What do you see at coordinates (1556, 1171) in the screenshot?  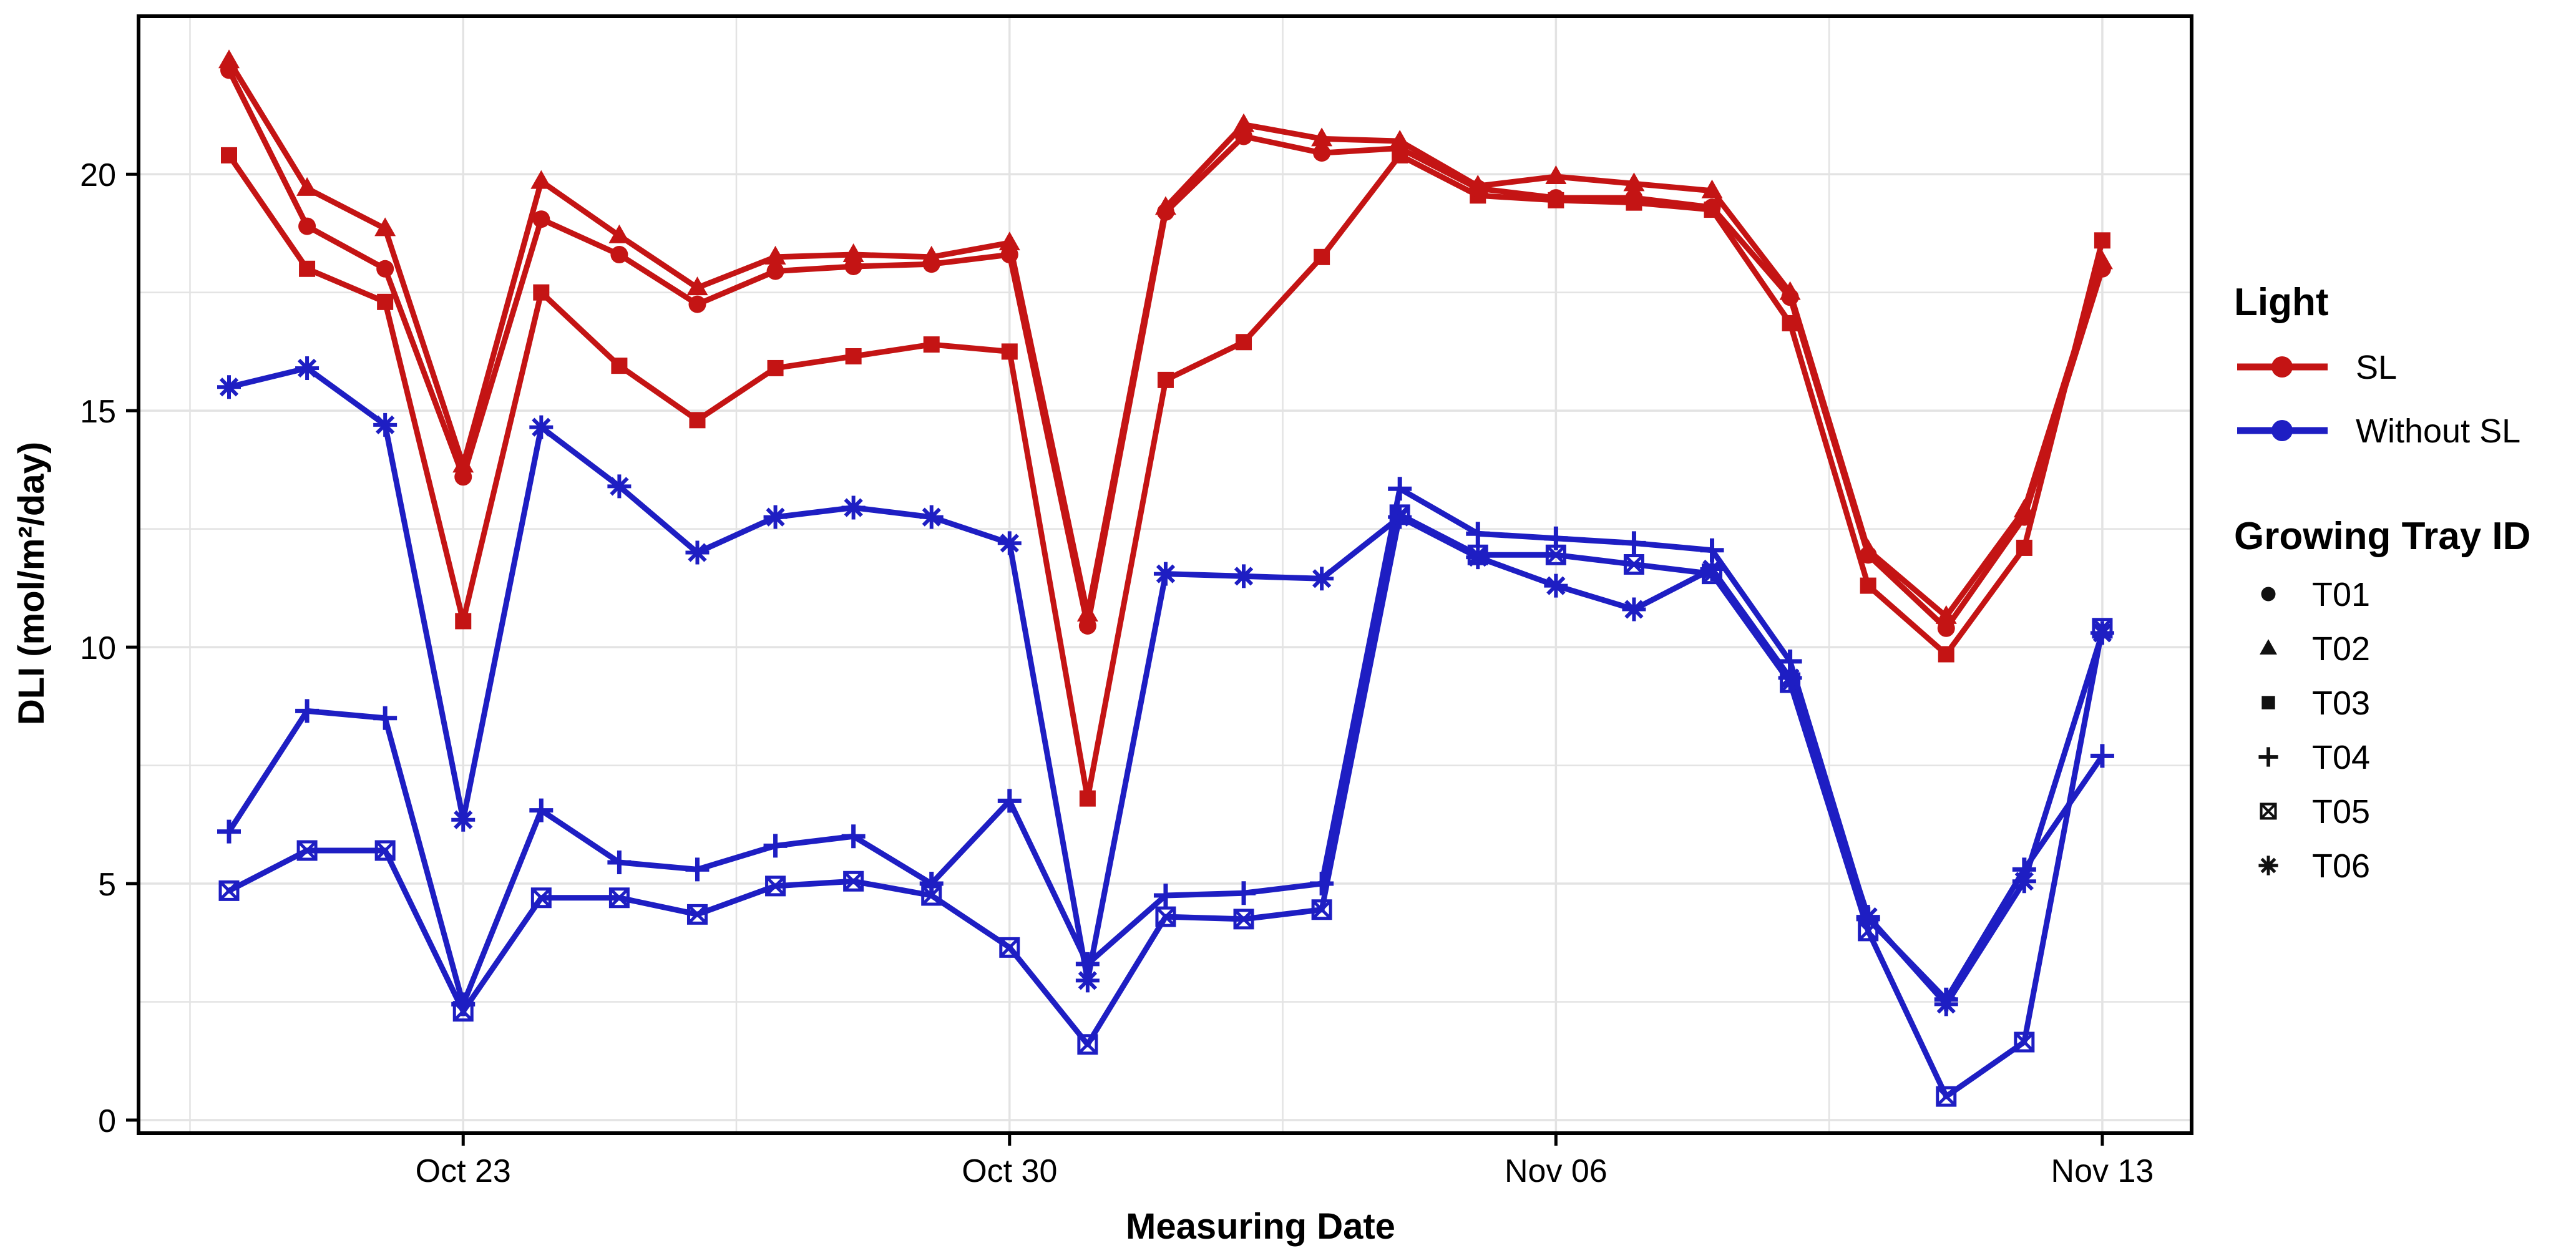 I see `x-tick-label: Nov 06` at bounding box center [1556, 1171].